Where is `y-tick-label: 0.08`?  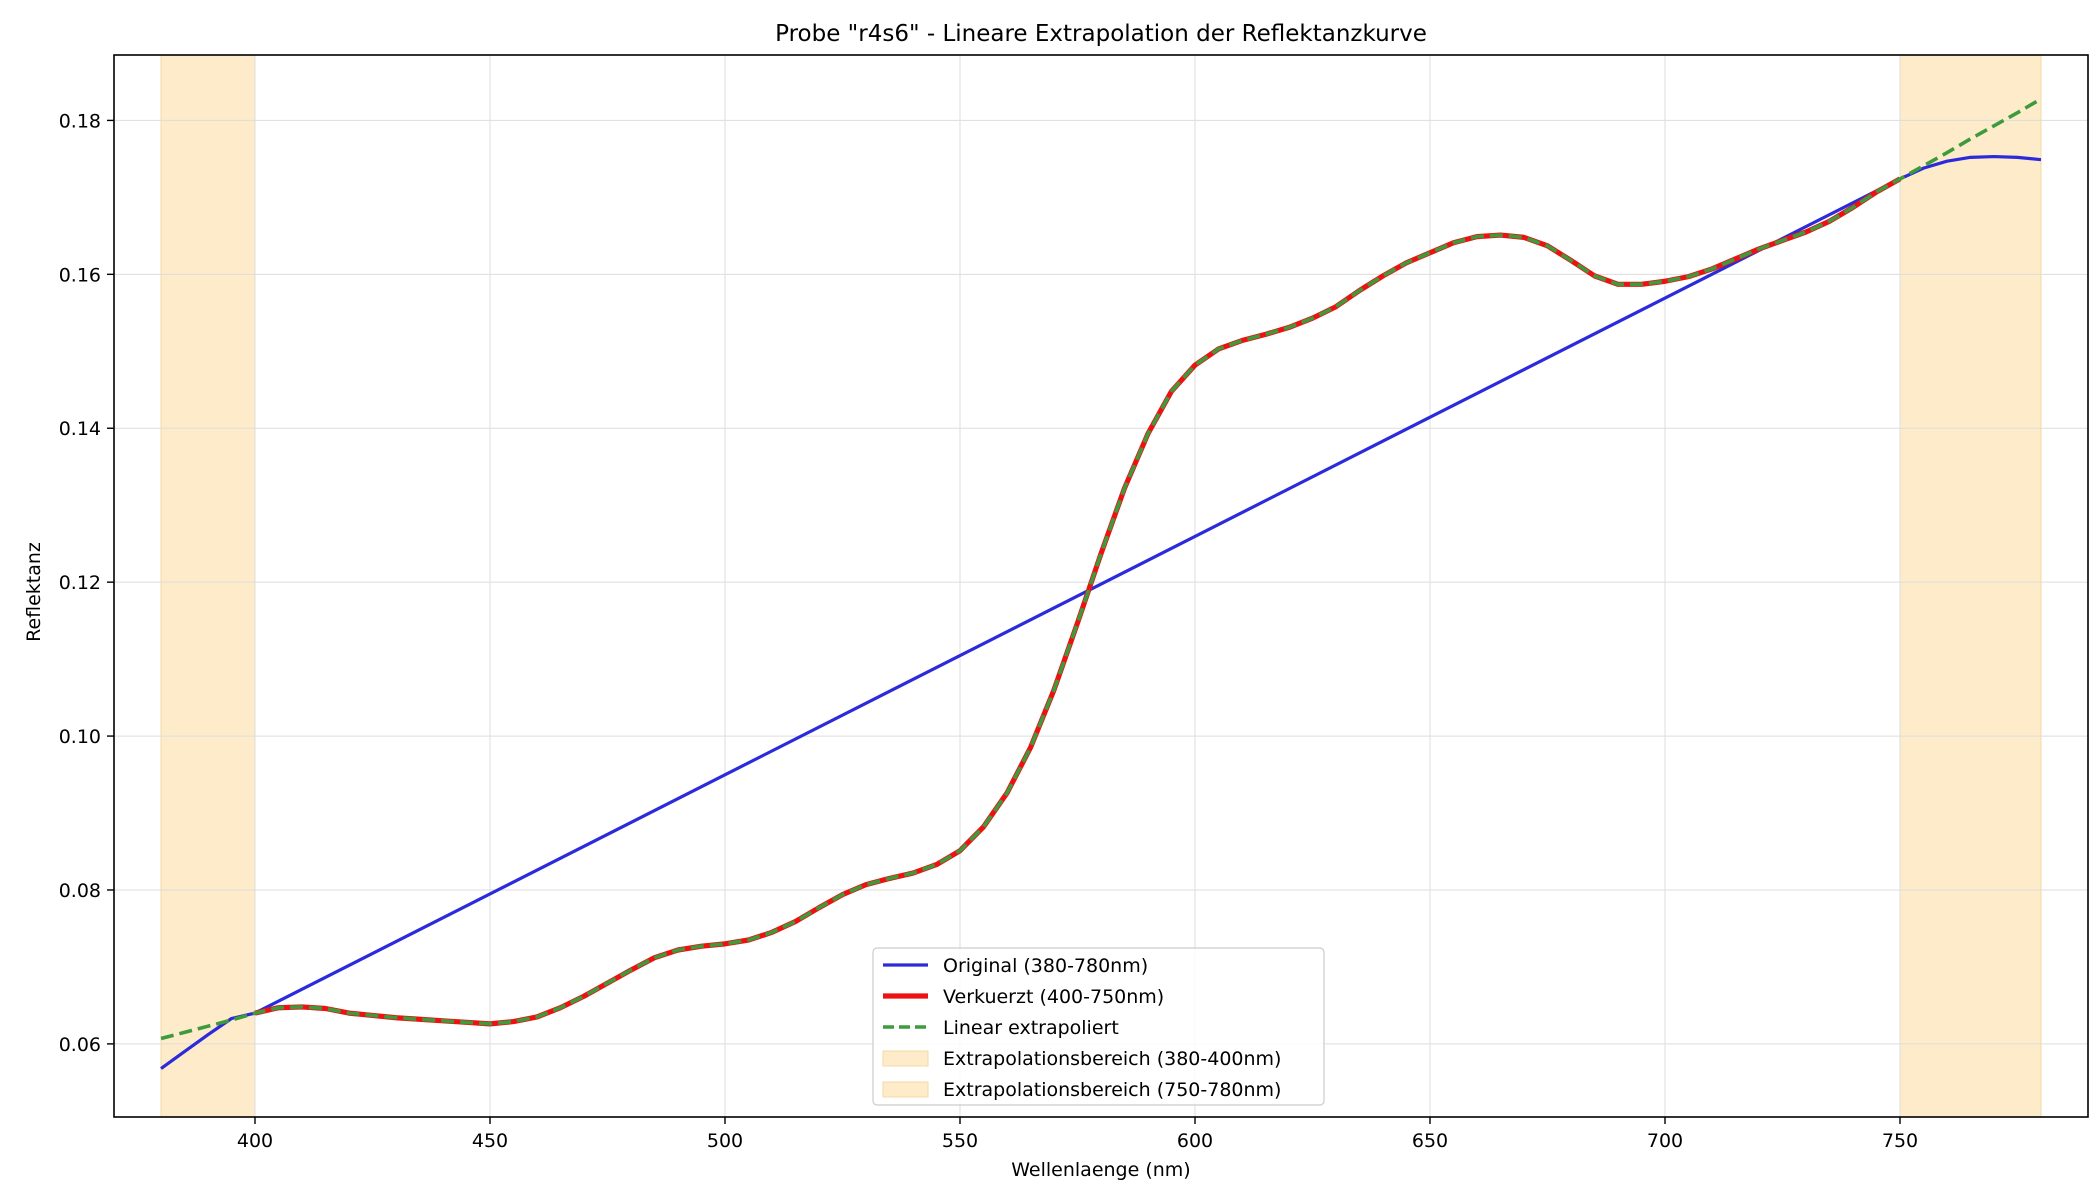
y-tick-label: 0.08 is located at coordinates (80, 891).